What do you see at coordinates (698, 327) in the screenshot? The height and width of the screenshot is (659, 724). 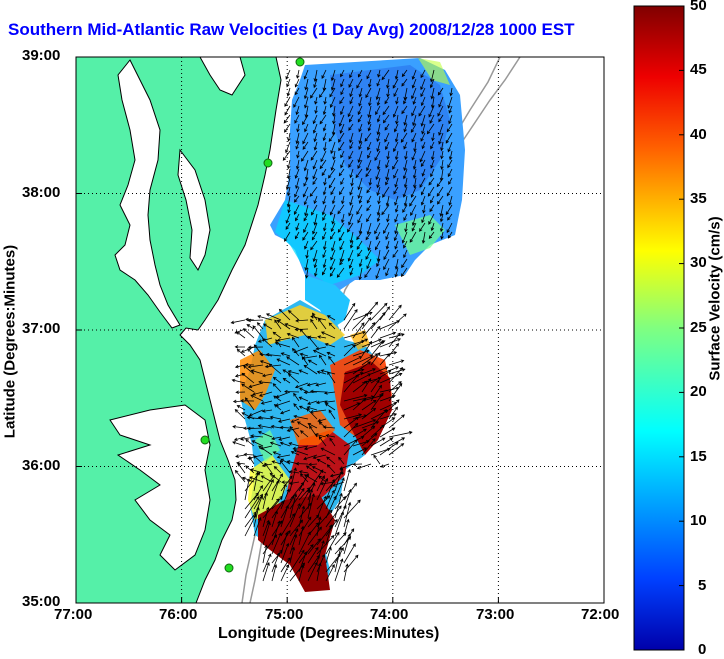 I see `colorbar-tick-label: 25` at bounding box center [698, 327].